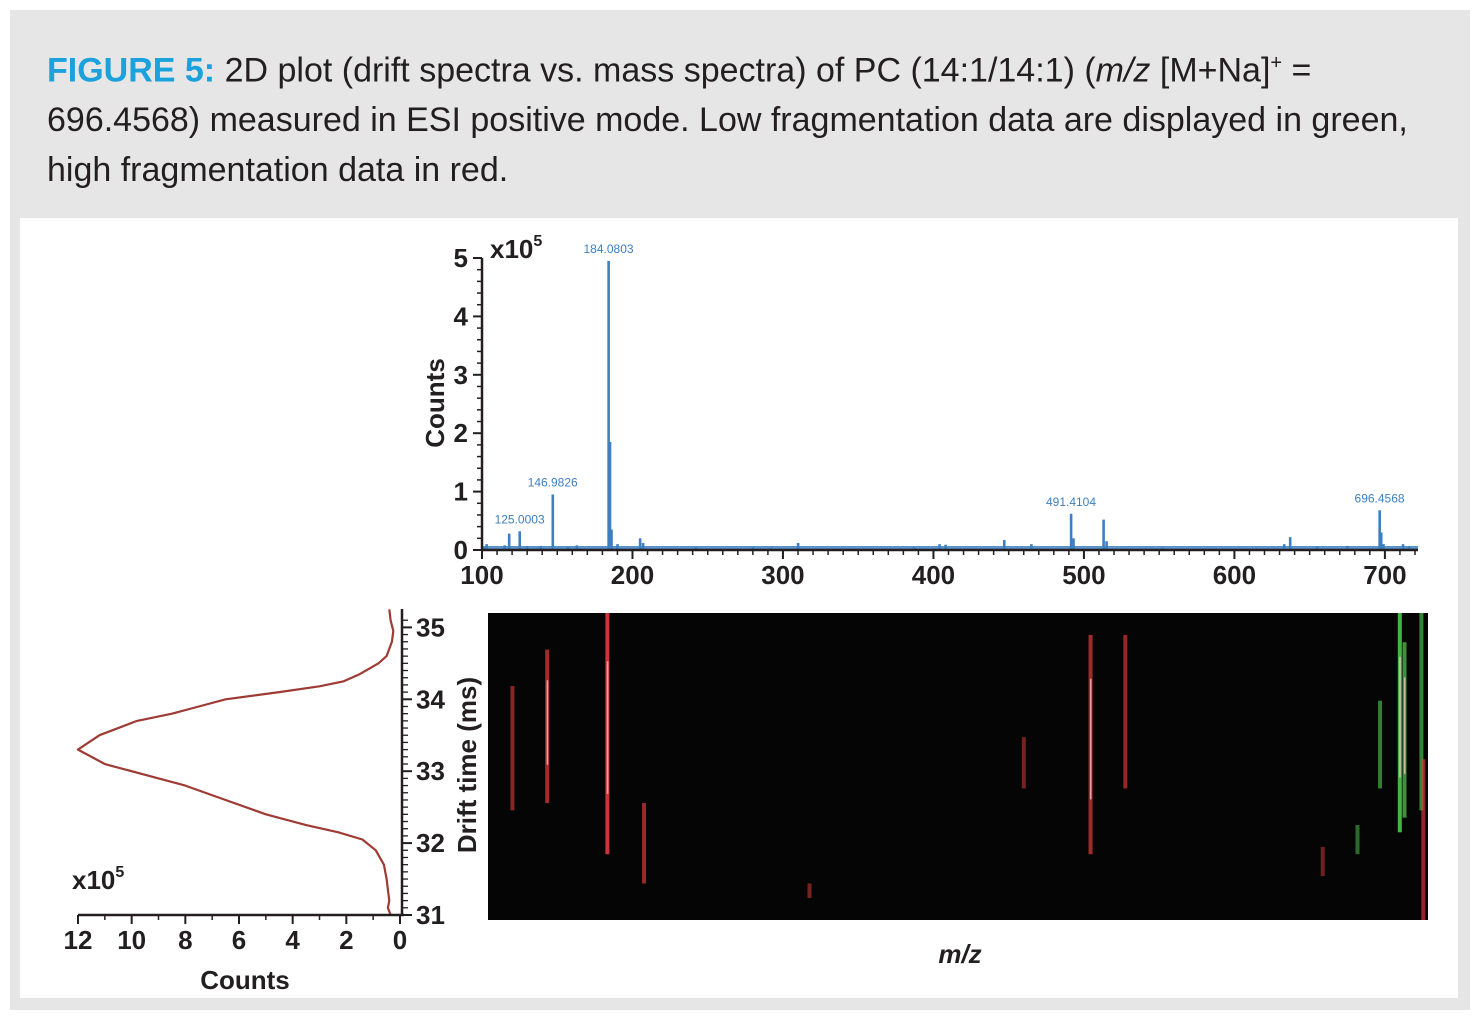  What do you see at coordinates (467, 765) in the screenshot?
I see `drift-ylabel: Drift time (ms)` at bounding box center [467, 765].